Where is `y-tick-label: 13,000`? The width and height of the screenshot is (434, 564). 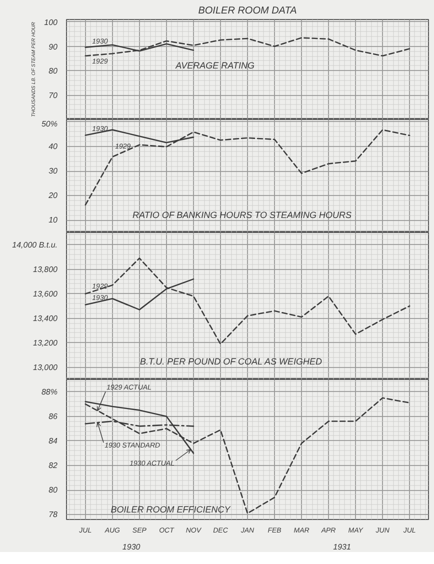
y-tick-label: 13,000 is located at coordinates (45, 367).